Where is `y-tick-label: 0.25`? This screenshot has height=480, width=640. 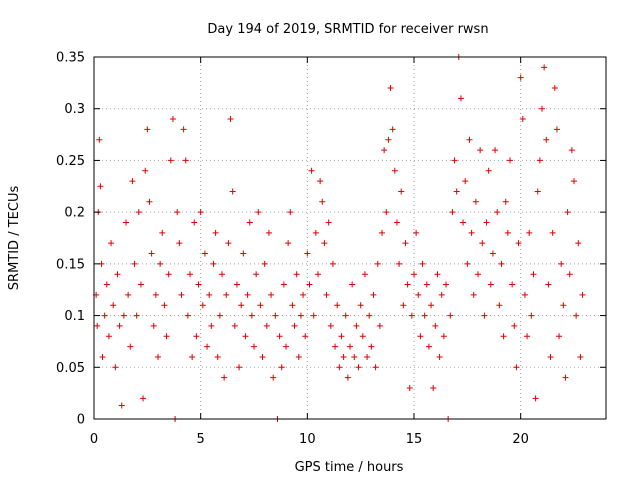 y-tick-label: 0.25 is located at coordinates (70, 161).